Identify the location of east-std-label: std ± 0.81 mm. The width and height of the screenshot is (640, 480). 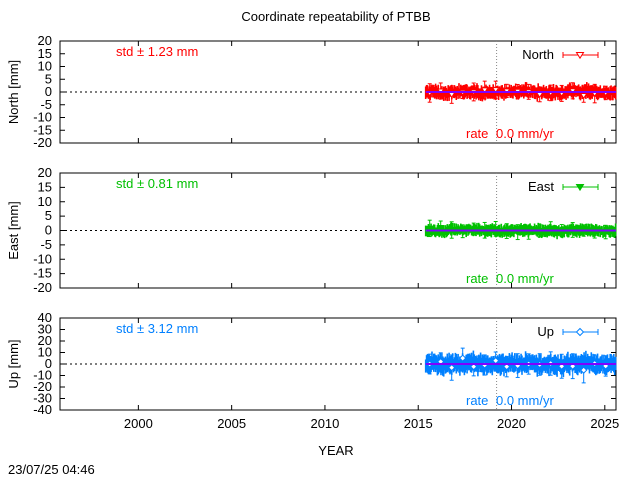
(157, 183).